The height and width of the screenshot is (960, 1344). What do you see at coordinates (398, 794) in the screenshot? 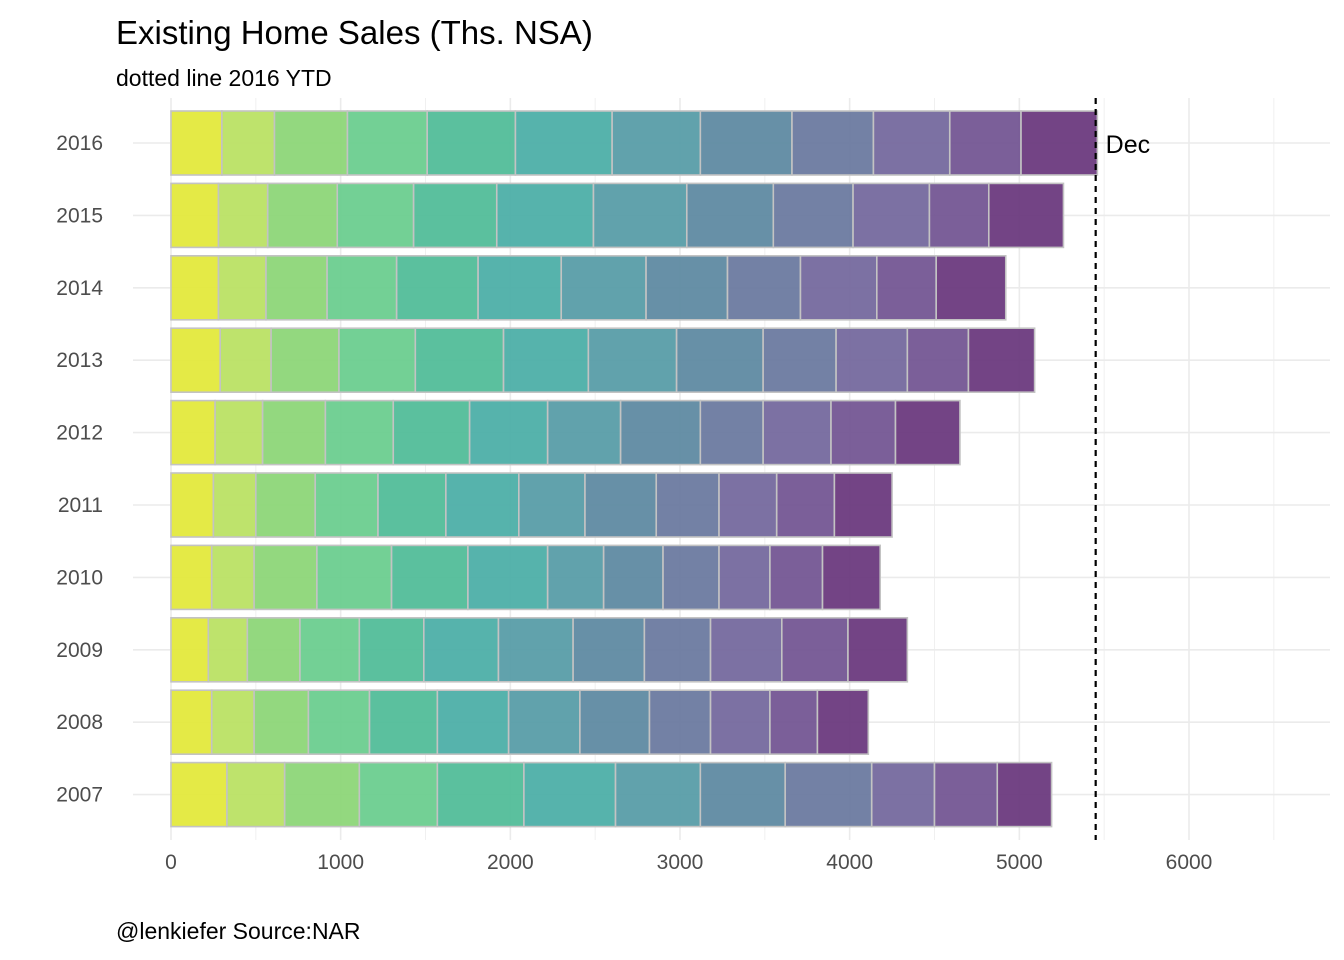
I see `bar-segment-2007-apr` at bounding box center [398, 794].